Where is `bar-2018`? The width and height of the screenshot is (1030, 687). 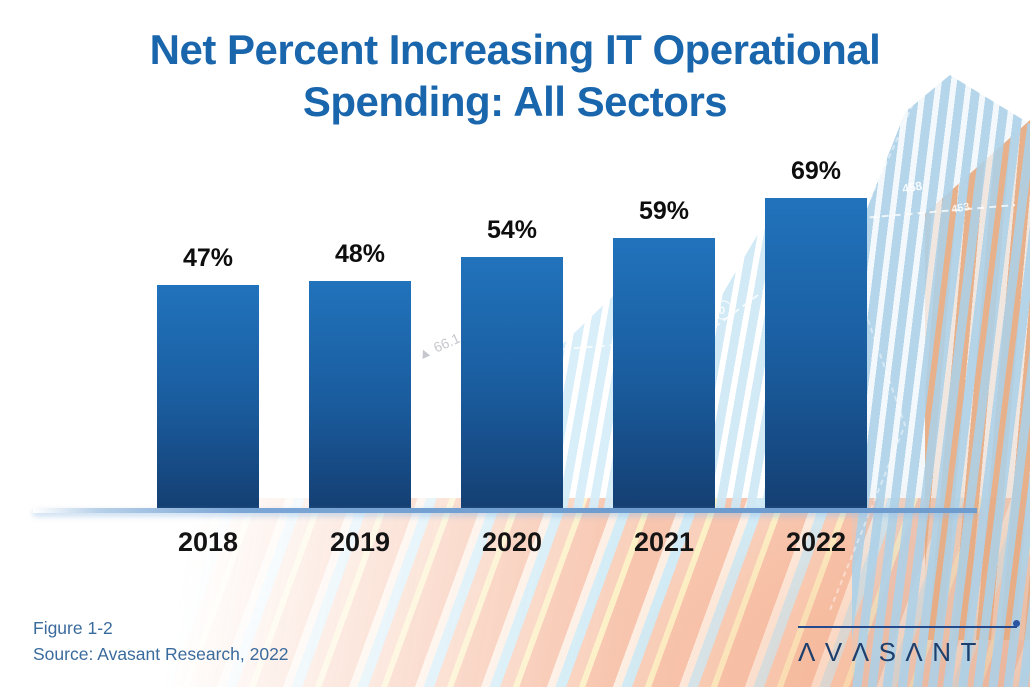 bar-2018 is located at coordinates (208, 399).